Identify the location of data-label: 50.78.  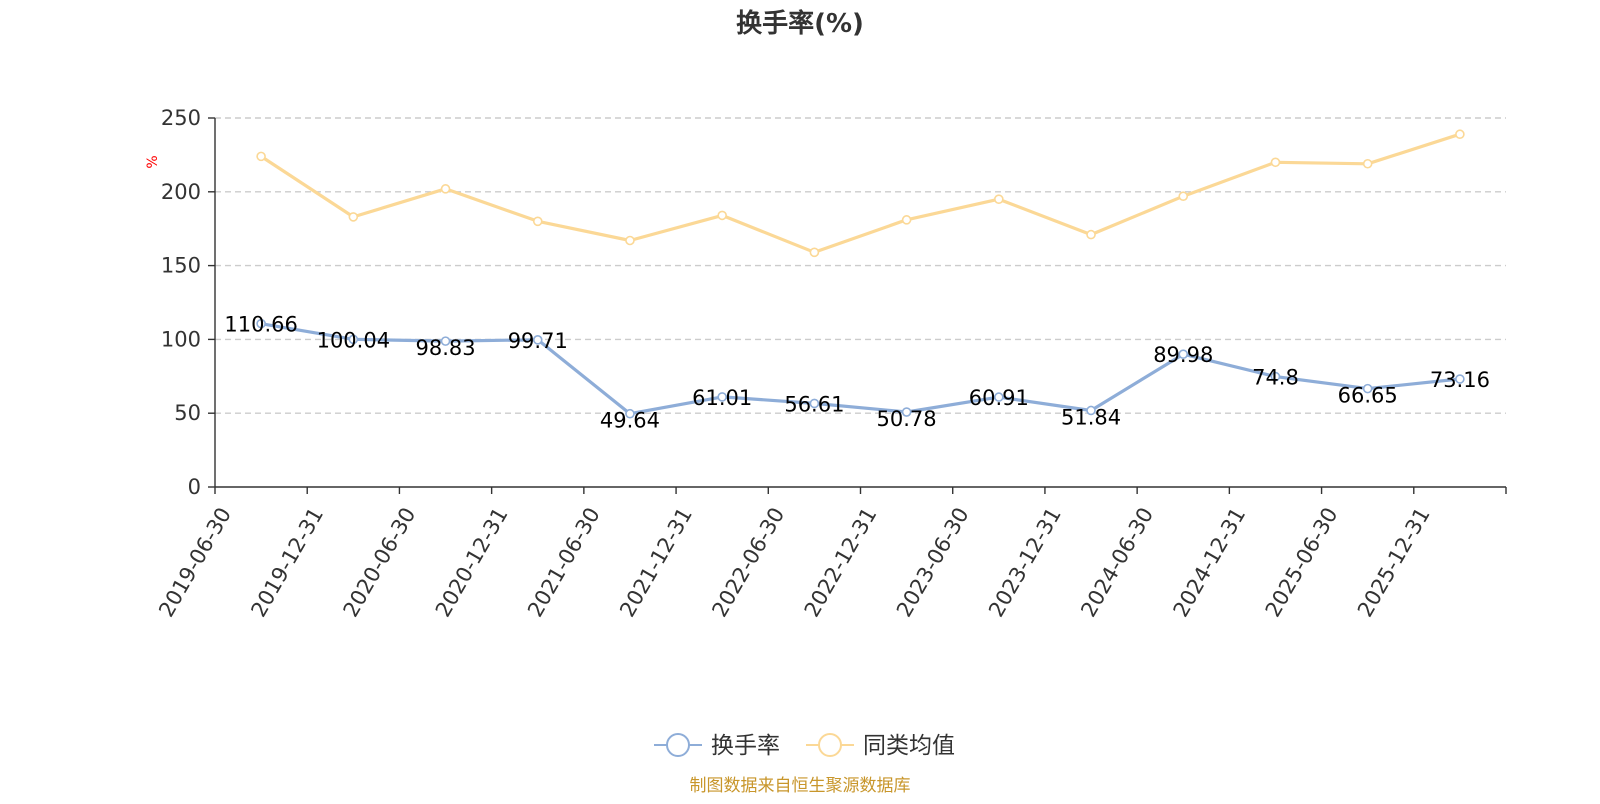
(907, 419).